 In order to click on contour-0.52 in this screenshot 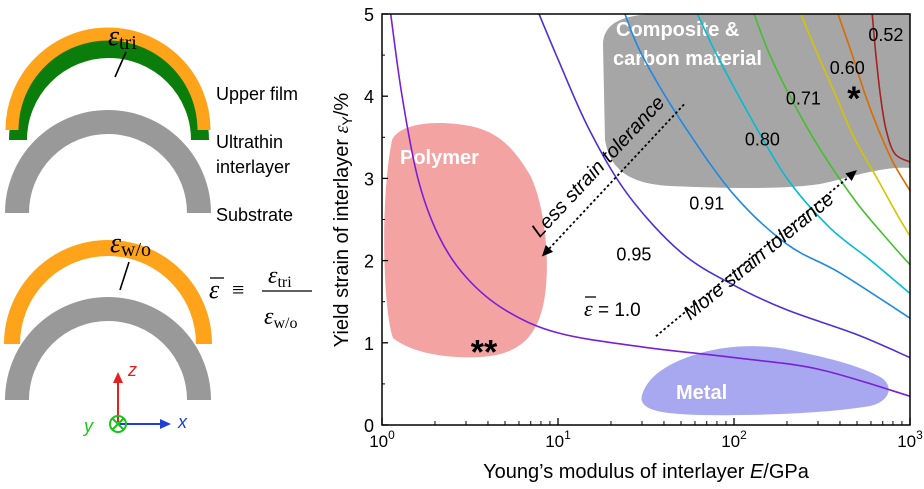, I will do `click(874, 102)`.